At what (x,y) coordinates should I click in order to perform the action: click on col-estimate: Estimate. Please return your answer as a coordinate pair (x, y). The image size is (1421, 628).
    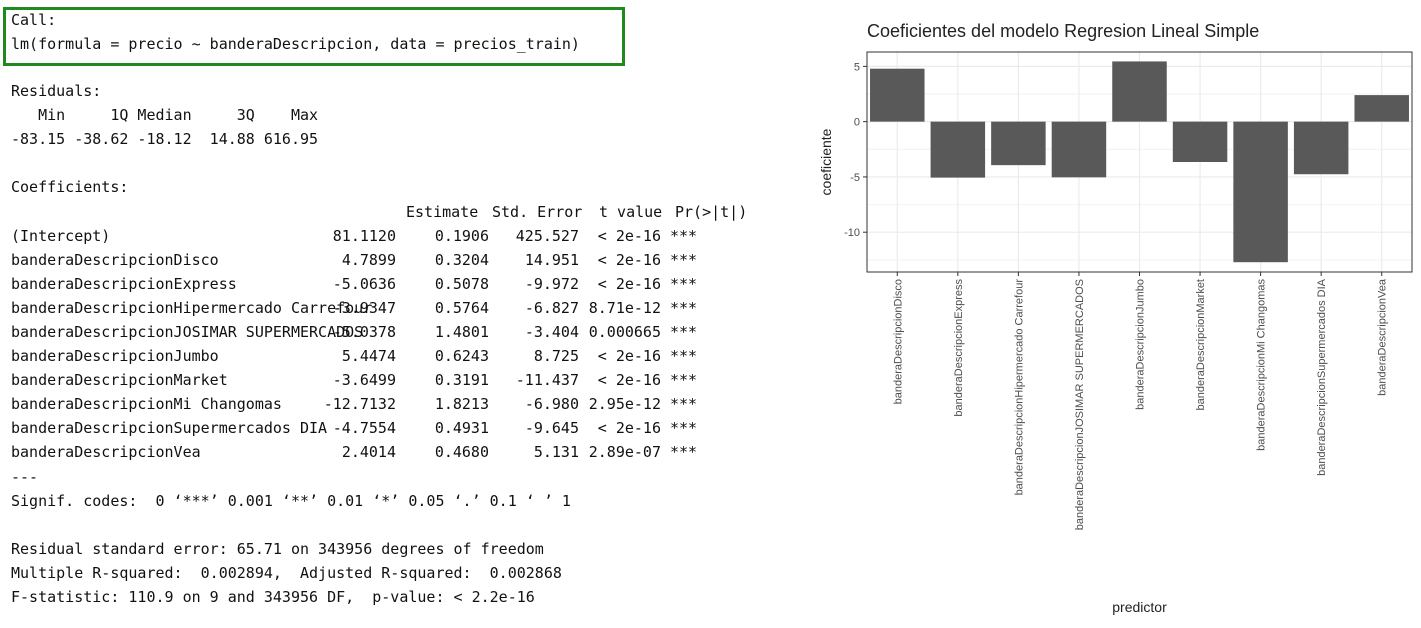
    Looking at the image, I should click on (442, 212).